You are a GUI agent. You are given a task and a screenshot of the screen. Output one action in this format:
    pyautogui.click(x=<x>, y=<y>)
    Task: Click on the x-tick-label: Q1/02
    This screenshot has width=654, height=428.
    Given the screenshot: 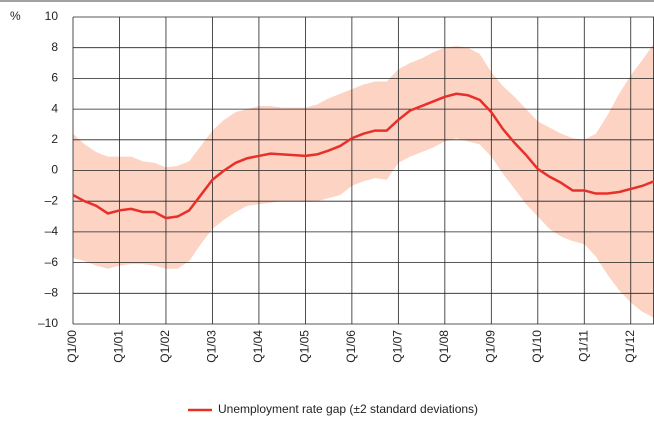 What is the action you would take?
    pyautogui.click(x=165, y=346)
    